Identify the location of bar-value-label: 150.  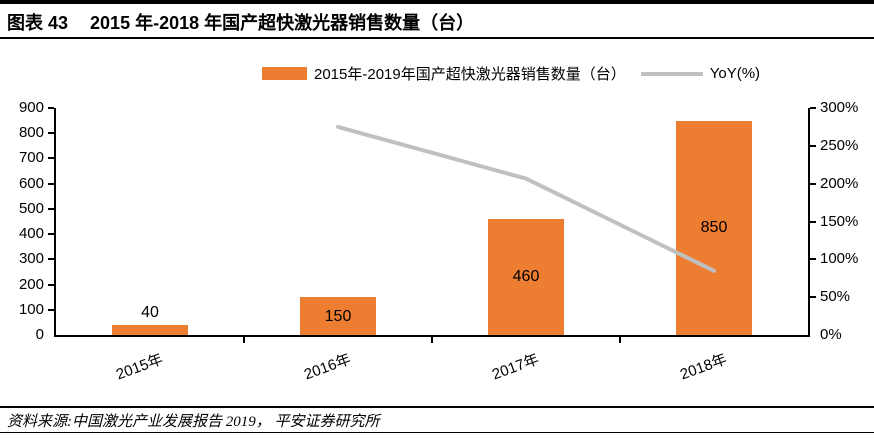
(338, 316).